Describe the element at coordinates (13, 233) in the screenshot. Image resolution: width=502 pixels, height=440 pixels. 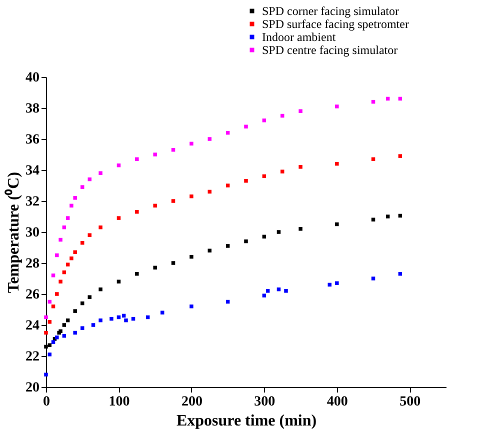
I see `y-axis-title: Temperature (⁰C)` at that location.